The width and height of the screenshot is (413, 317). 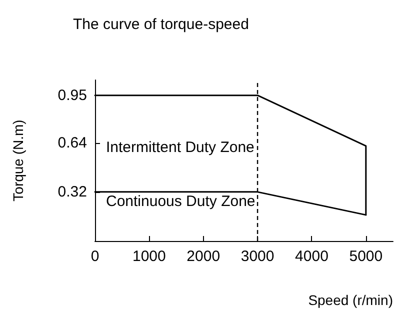 What do you see at coordinates (18, 161) in the screenshot?
I see `y-axis-title: Torque (N.m)` at bounding box center [18, 161].